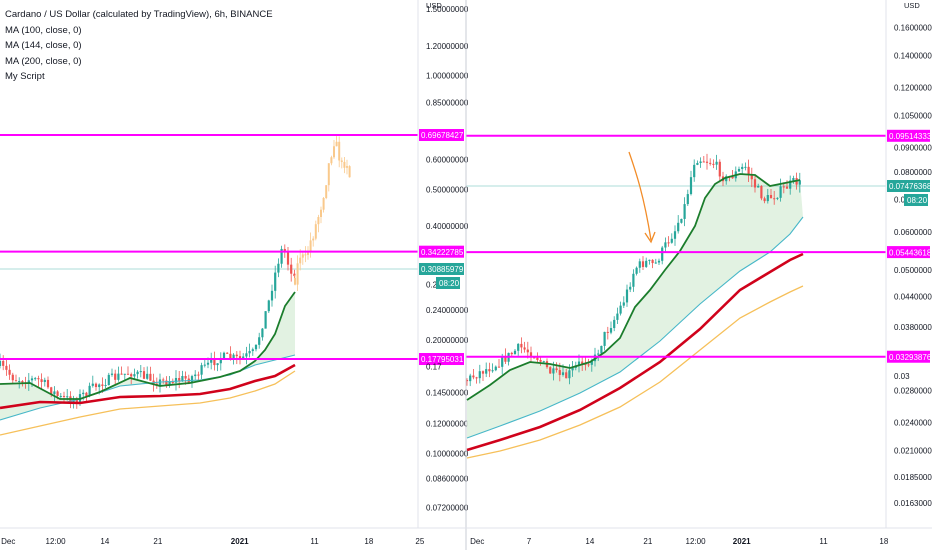 This screenshot has height=555, width=932. What do you see at coordinates (434, 285) in the screenshot?
I see `price-tick-label: 0.28` at bounding box center [434, 285].